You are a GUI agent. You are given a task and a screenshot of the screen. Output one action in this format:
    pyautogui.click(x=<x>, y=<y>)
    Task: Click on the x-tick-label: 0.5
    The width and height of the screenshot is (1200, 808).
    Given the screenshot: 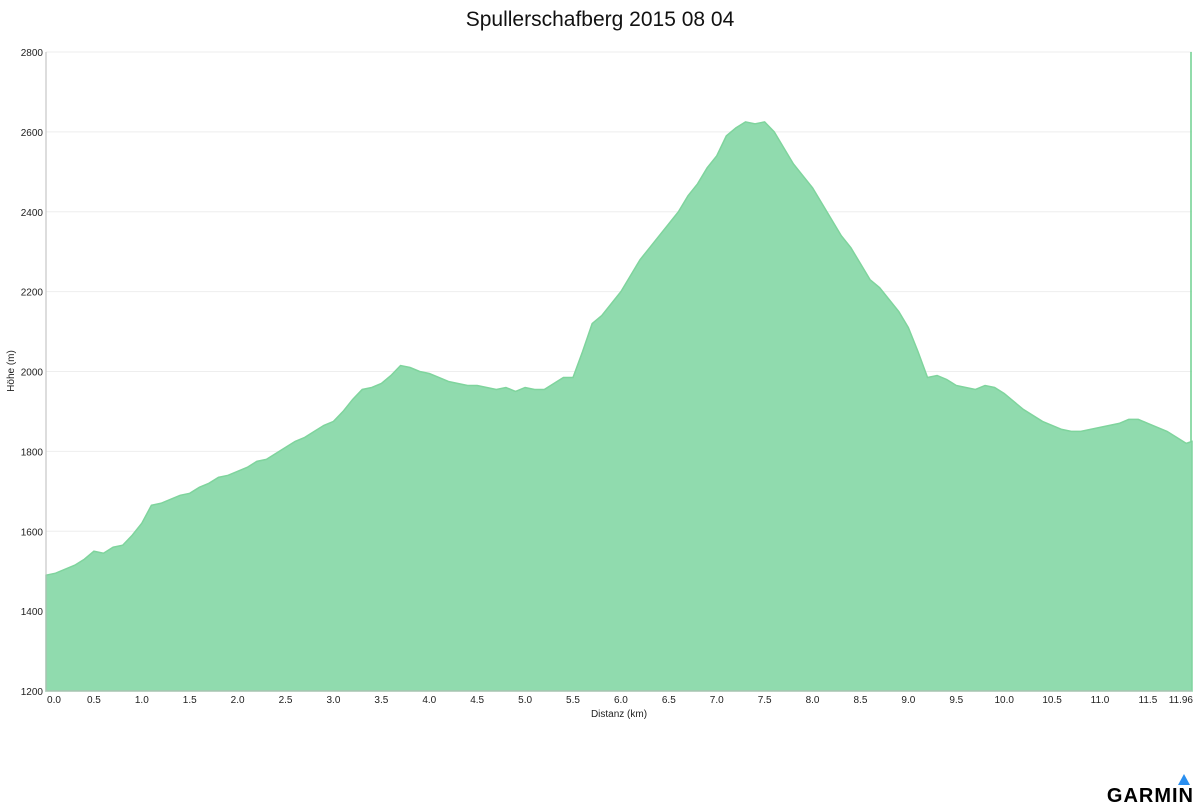 What is the action you would take?
    pyautogui.click(x=94, y=700)
    